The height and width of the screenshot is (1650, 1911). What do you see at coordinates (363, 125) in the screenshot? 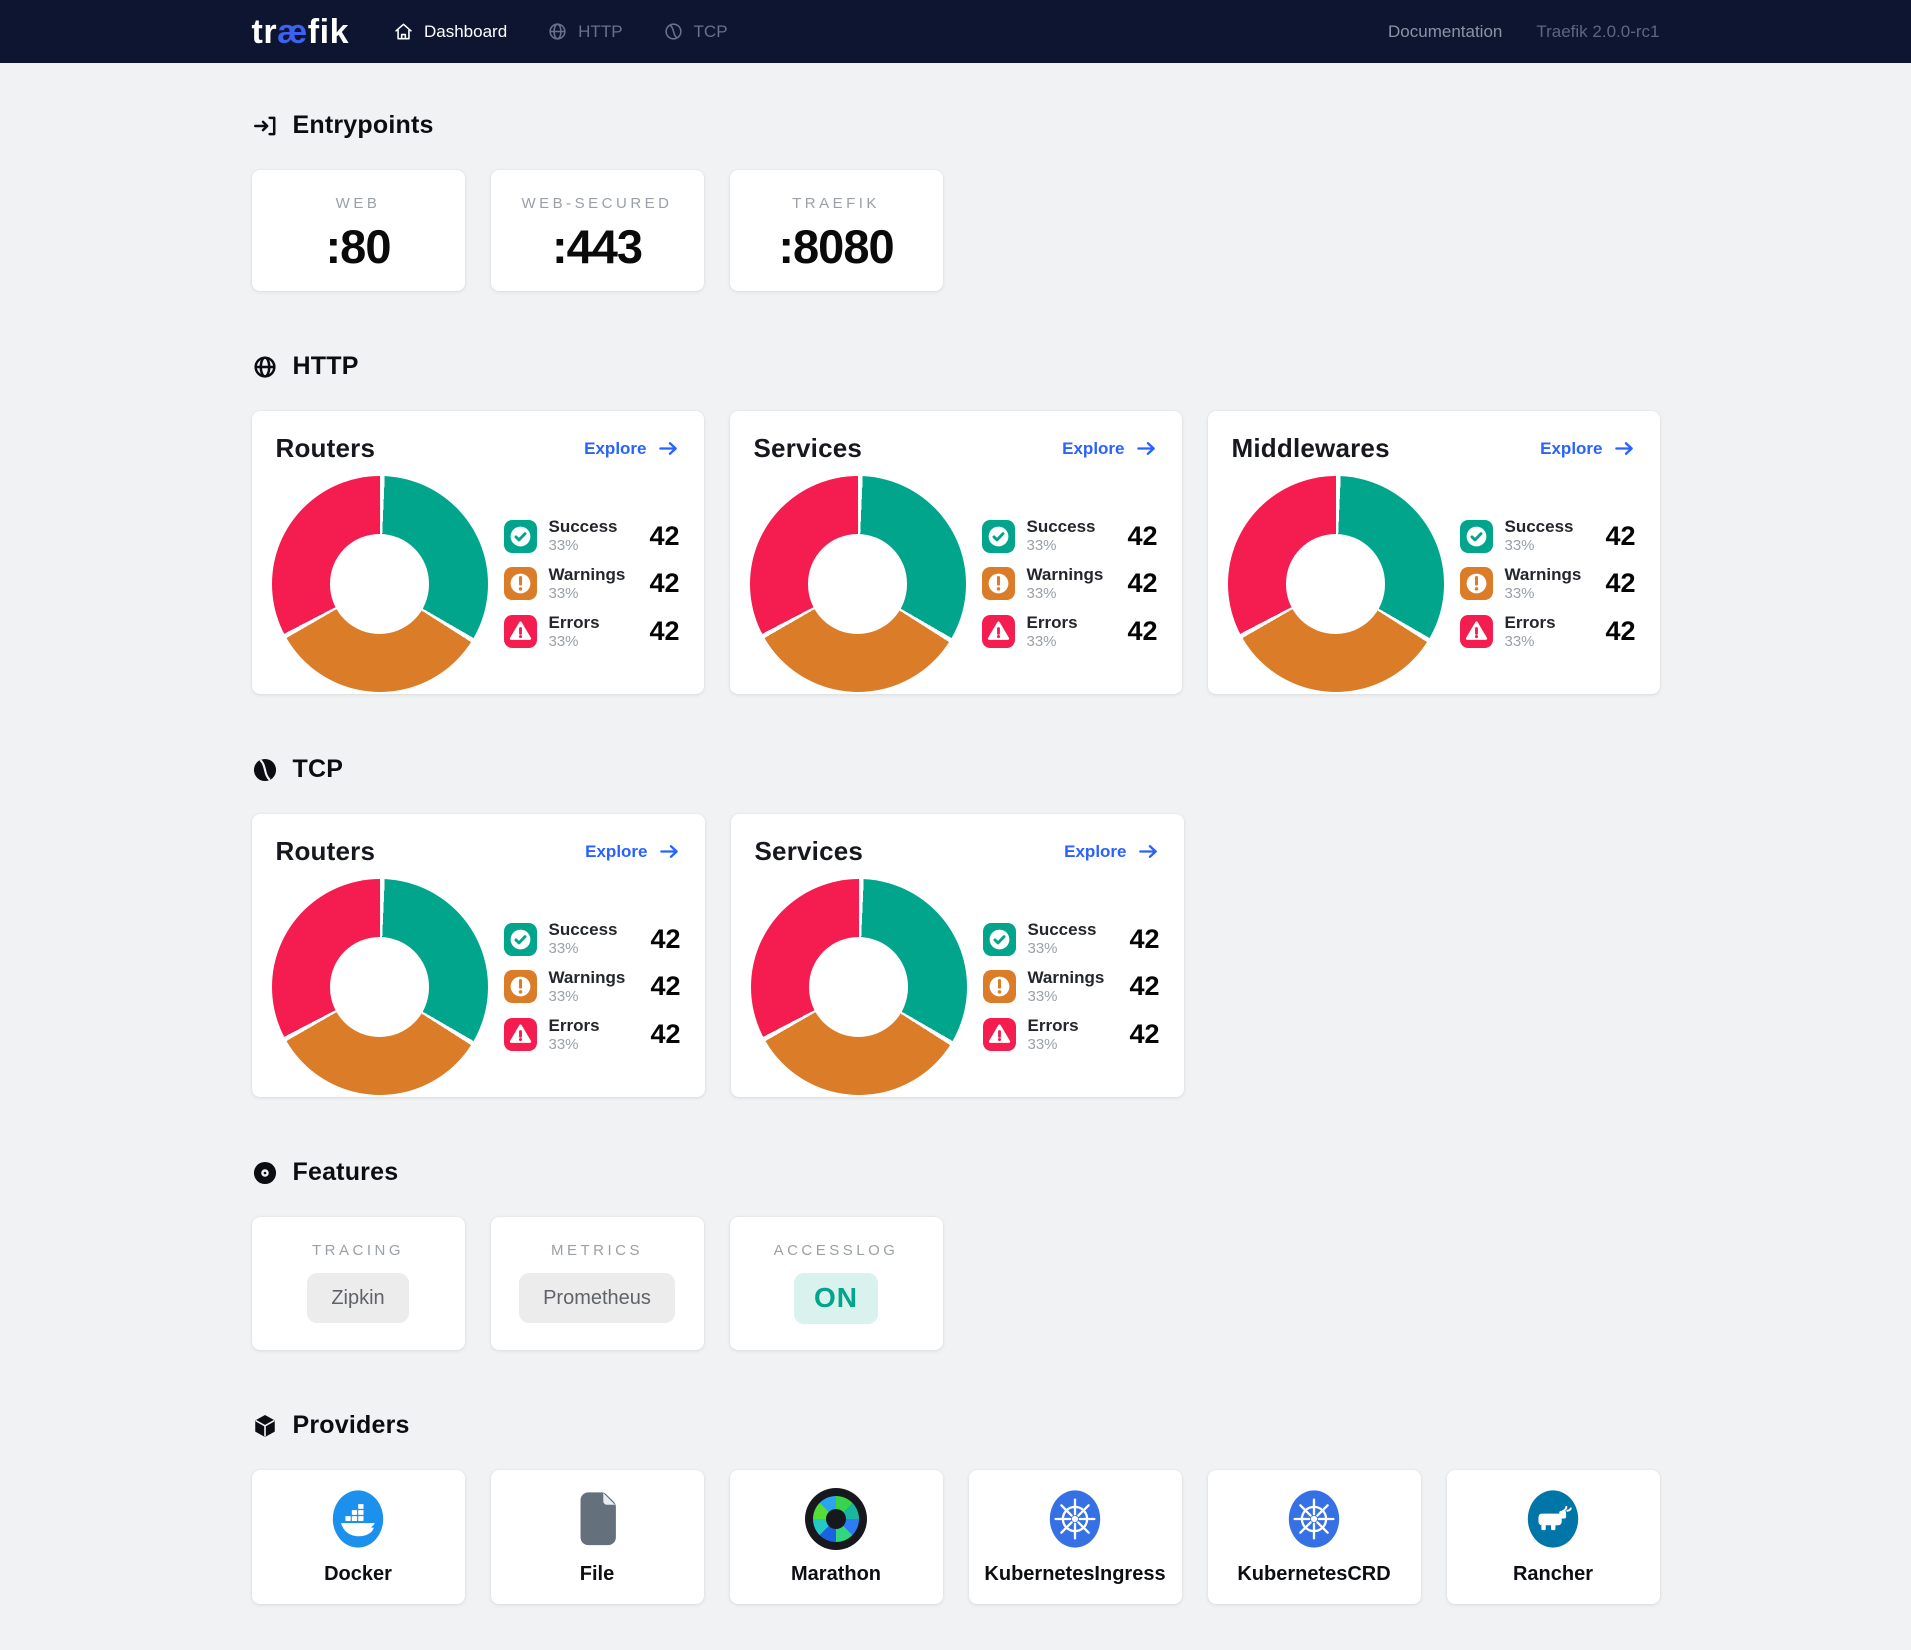
I see `section-title: Entrypoints` at bounding box center [363, 125].